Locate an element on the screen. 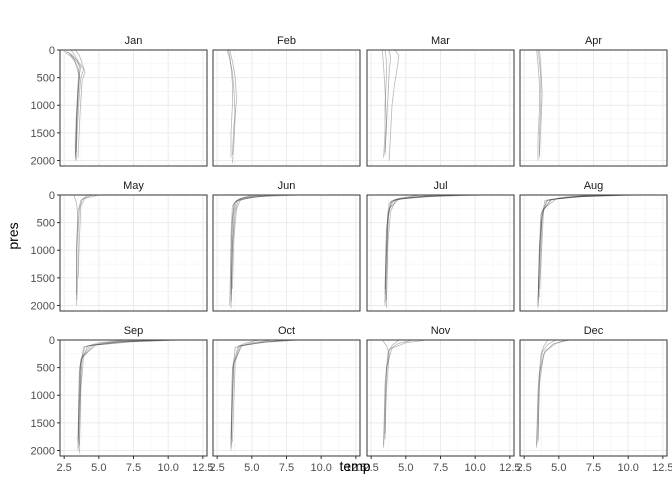 The image size is (672, 480). panel-title: Dec is located at coordinates (594, 331).